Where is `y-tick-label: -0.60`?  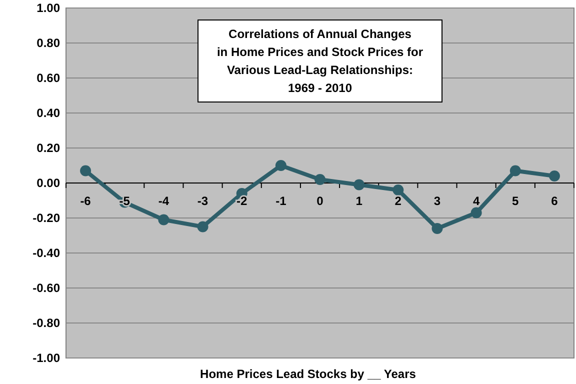
y-tick-label: -0.60 is located at coordinates (46, 288).